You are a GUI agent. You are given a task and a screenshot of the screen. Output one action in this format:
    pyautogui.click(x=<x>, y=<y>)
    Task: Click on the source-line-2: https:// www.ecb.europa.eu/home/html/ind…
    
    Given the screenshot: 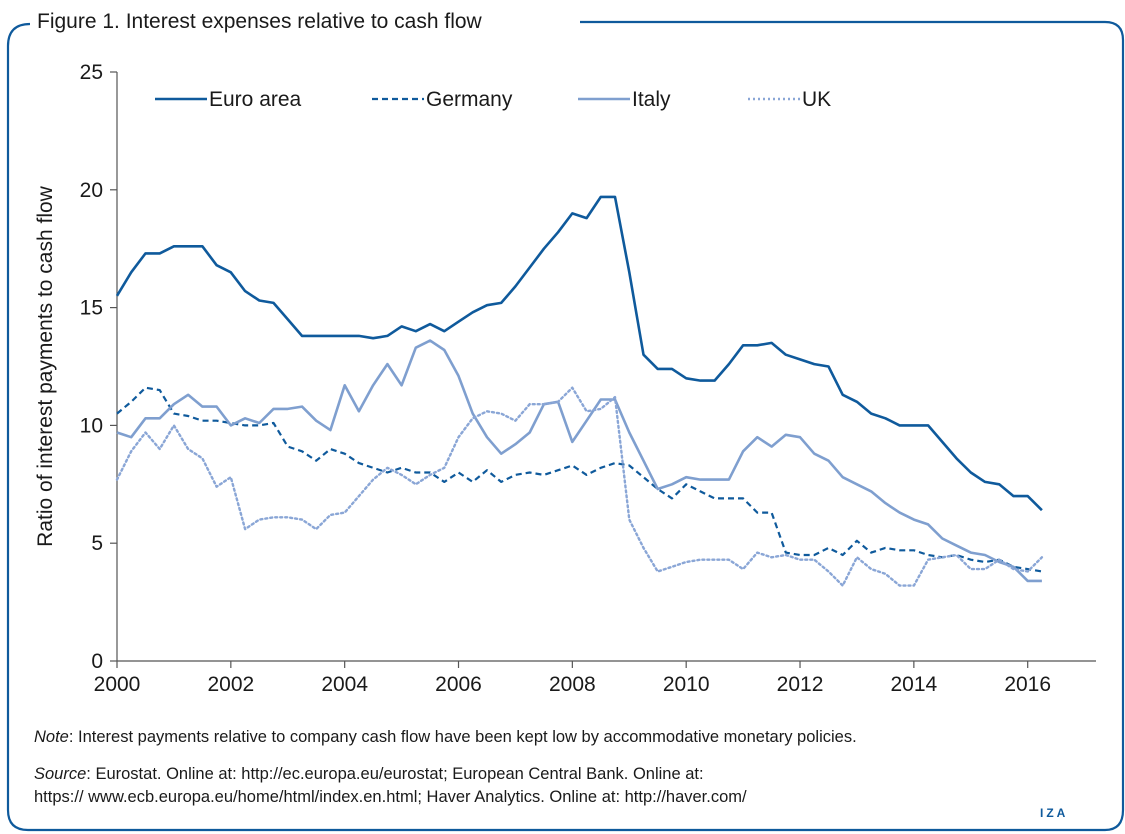 What is the action you would take?
    pyautogui.click(x=390, y=797)
    